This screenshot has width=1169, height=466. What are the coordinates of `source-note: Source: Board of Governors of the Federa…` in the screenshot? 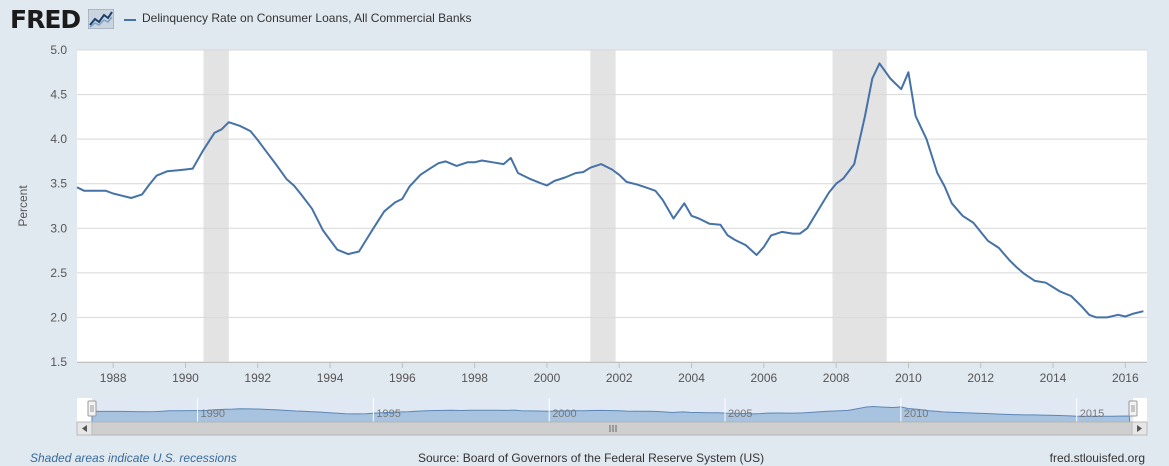 It's located at (591, 458).